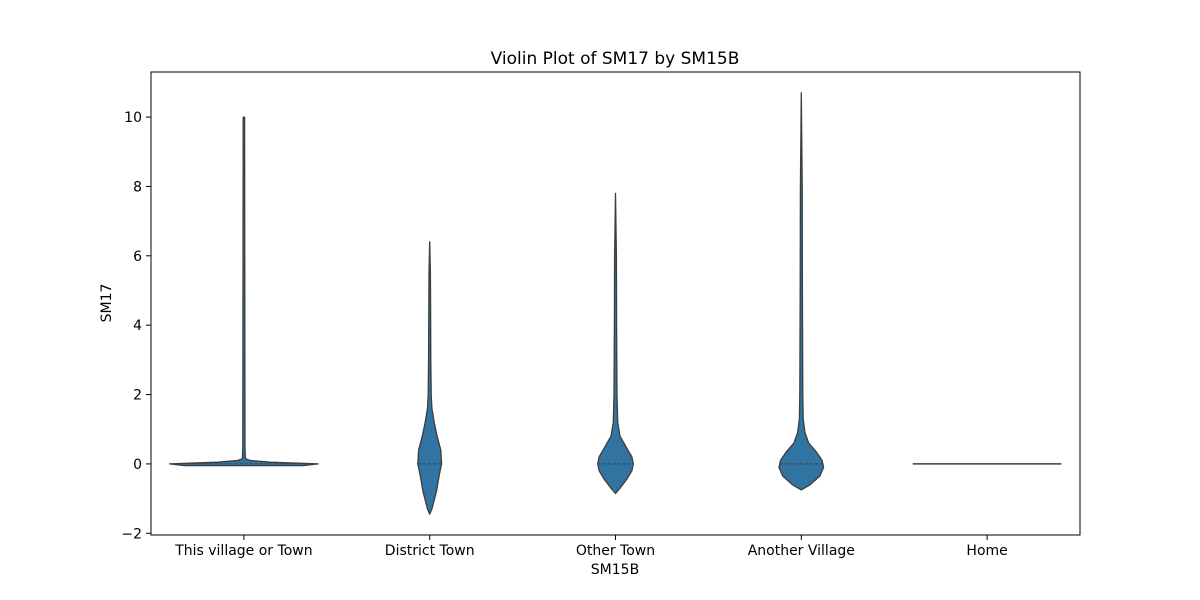 This screenshot has height=600, width=1200. What do you see at coordinates (137, 396) in the screenshot?
I see `y-tick-label: 2` at bounding box center [137, 396].